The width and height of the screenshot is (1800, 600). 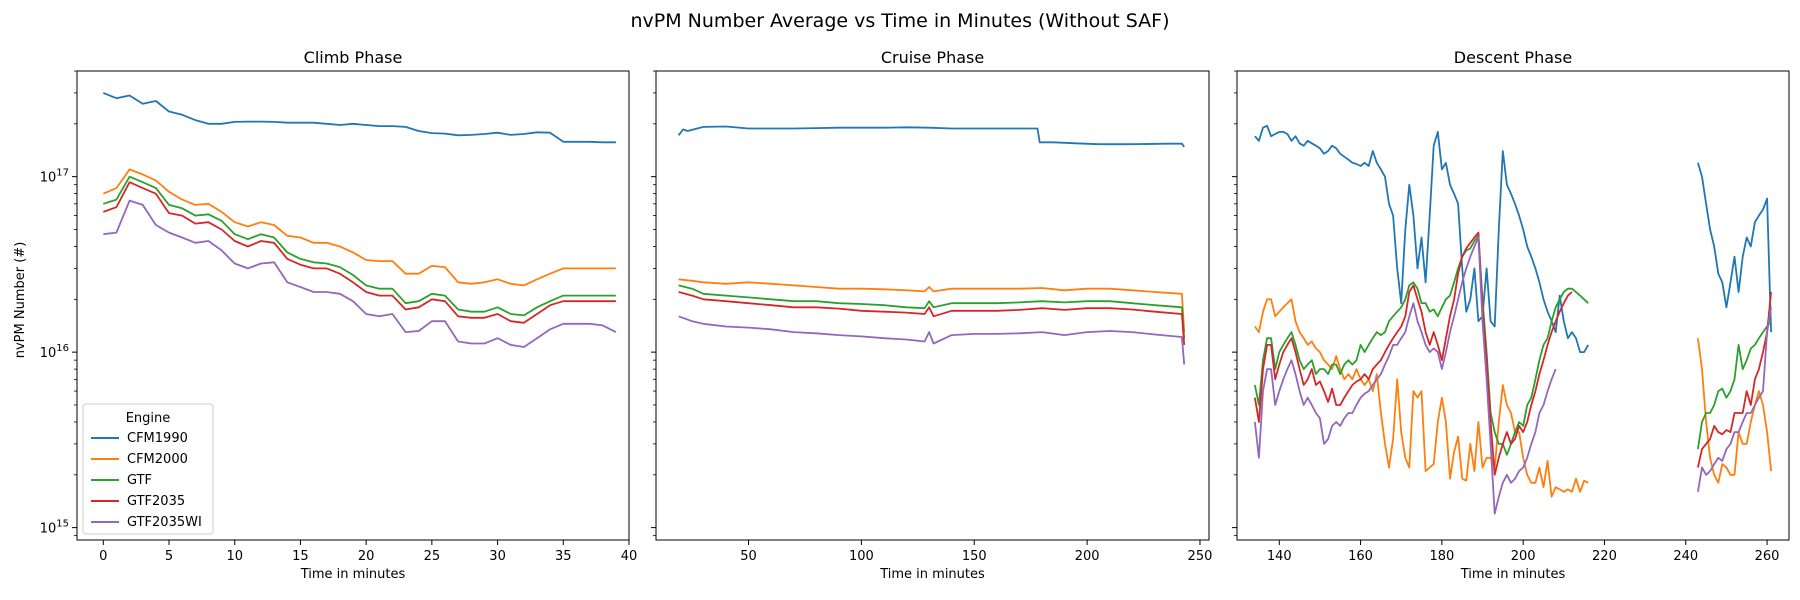 What do you see at coordinates (103, 556) in the screenshot?
I see `x-tick-label: 0` at bounding box center [103, 556].